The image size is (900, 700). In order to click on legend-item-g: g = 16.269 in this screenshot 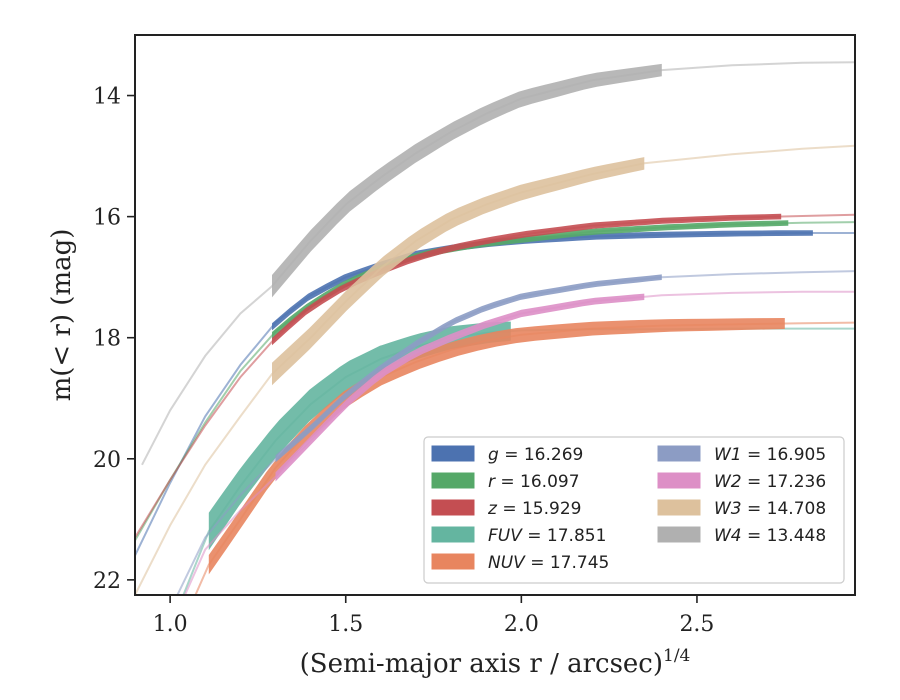, I will do `click(507, 455)`.